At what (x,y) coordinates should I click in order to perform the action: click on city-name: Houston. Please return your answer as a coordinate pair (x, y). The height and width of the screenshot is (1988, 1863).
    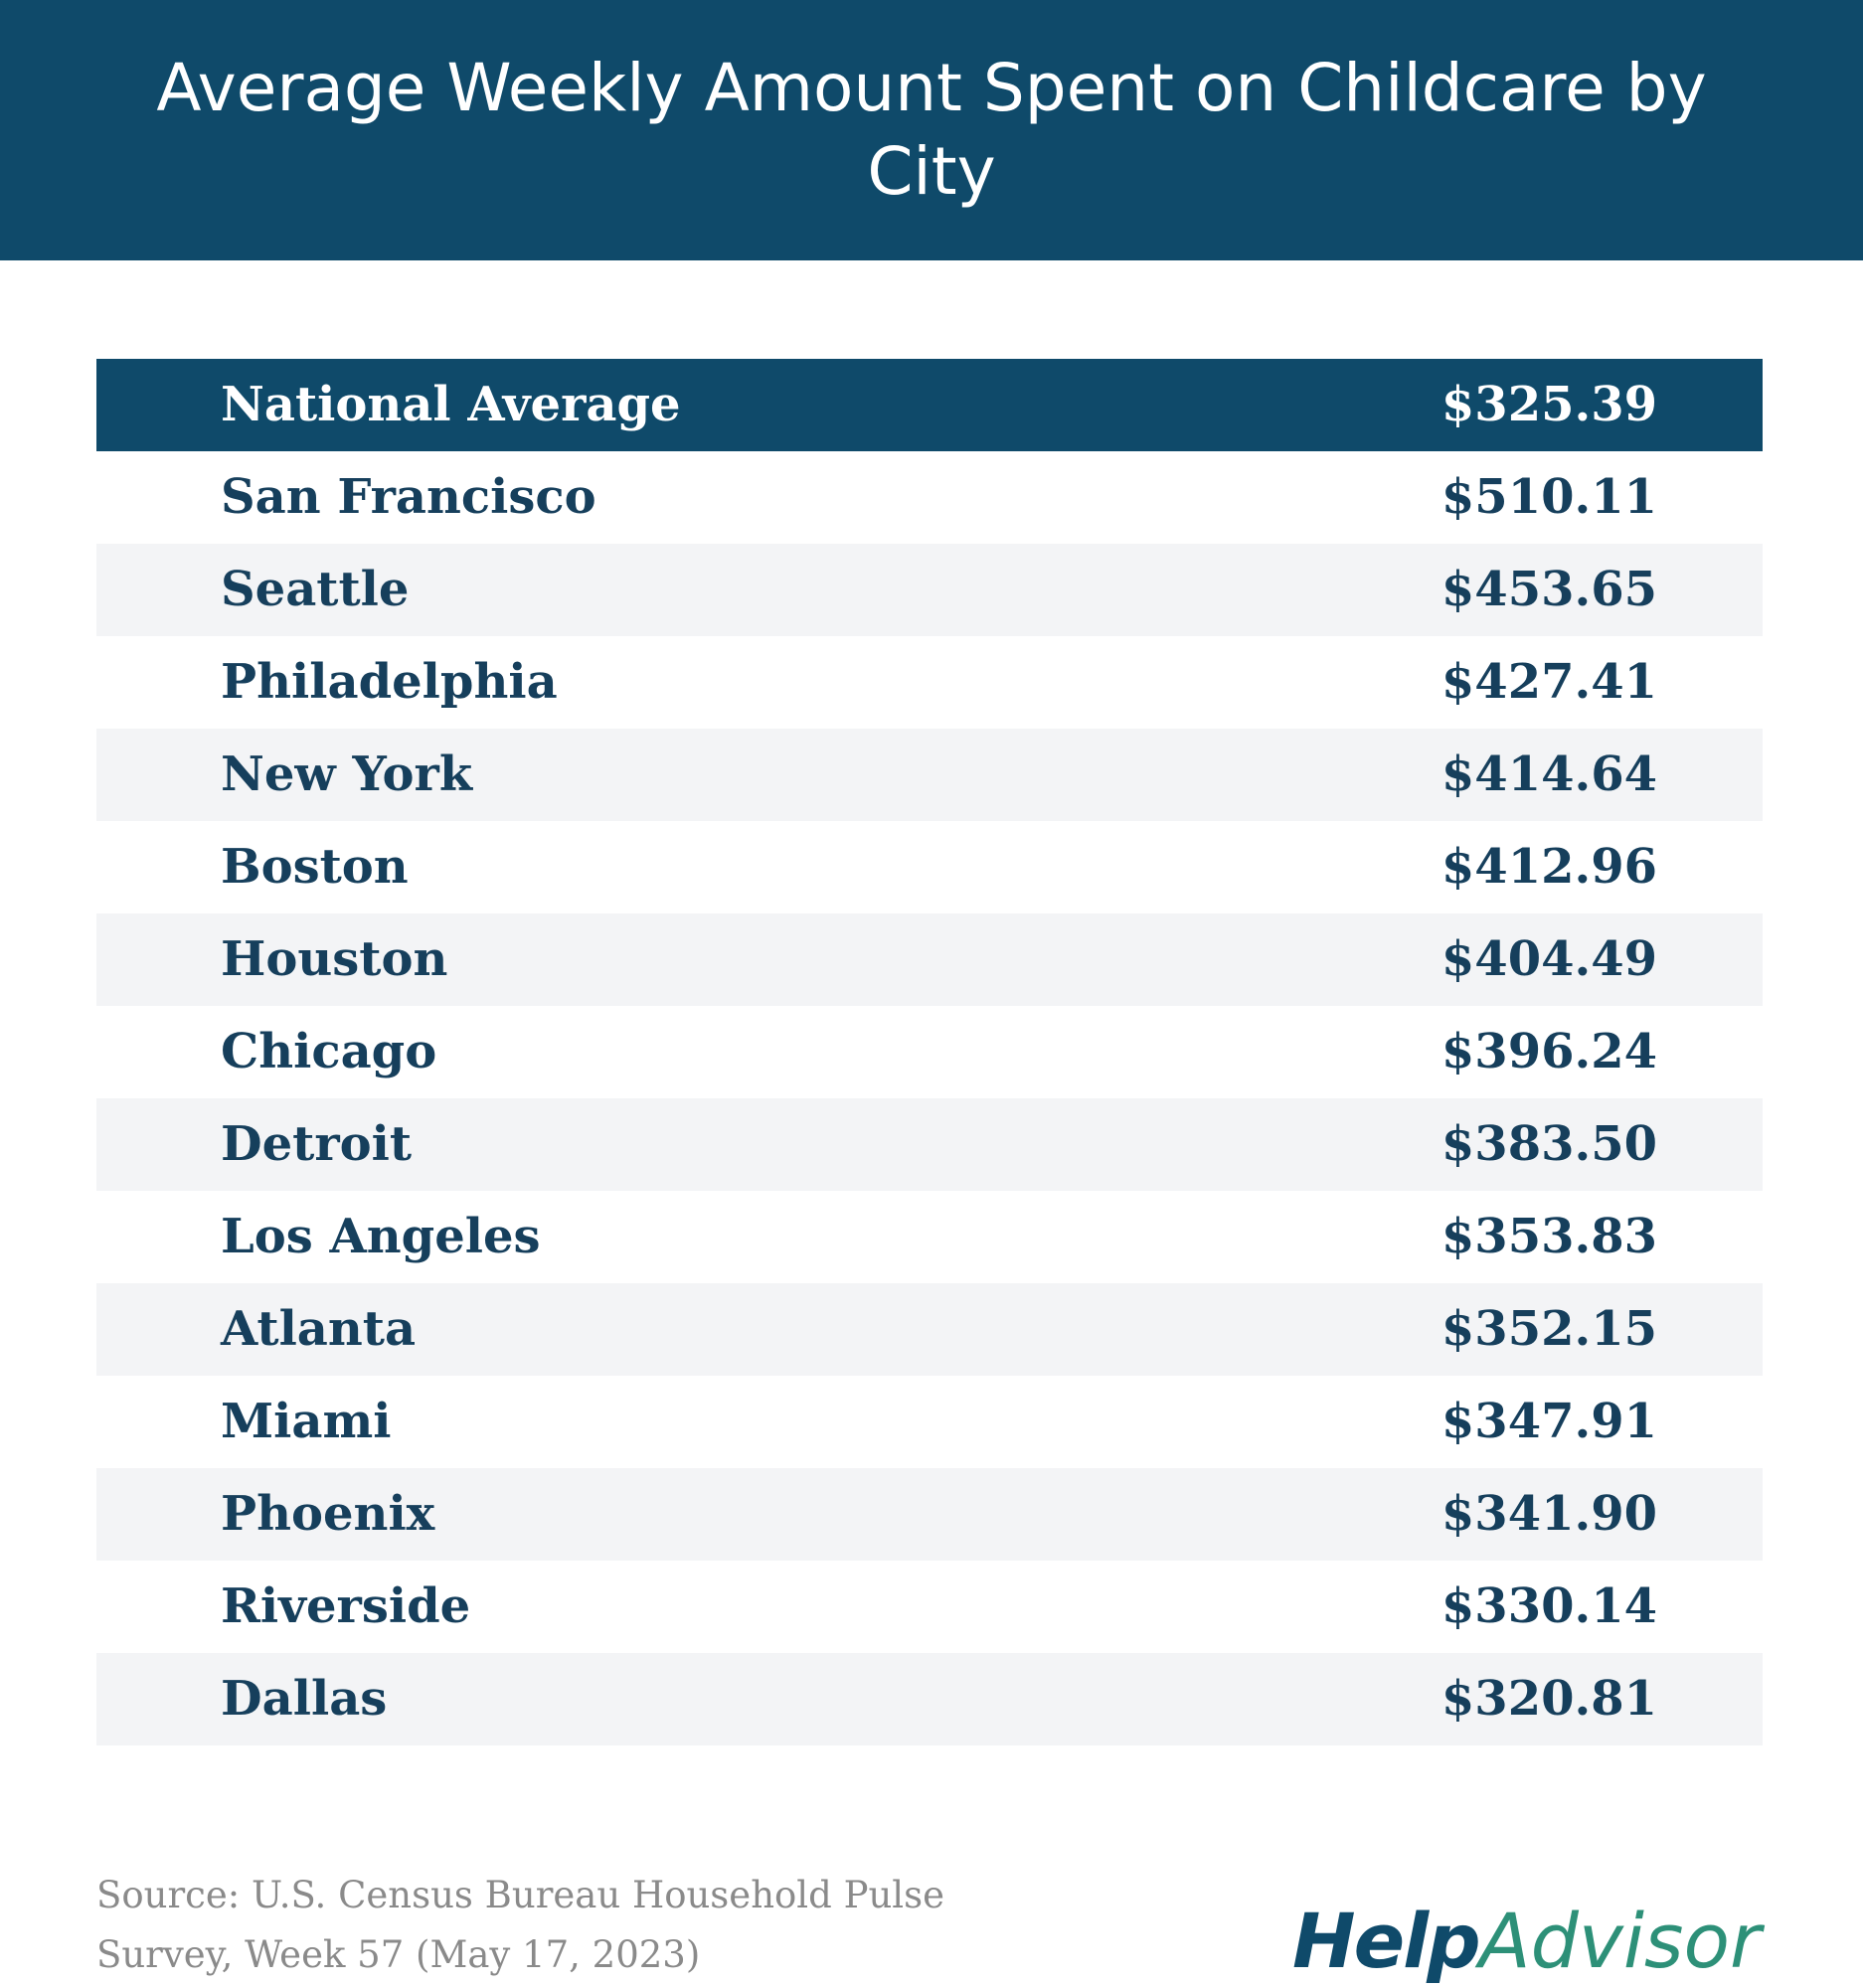
    Looking at the image, I should click on (334, 959).